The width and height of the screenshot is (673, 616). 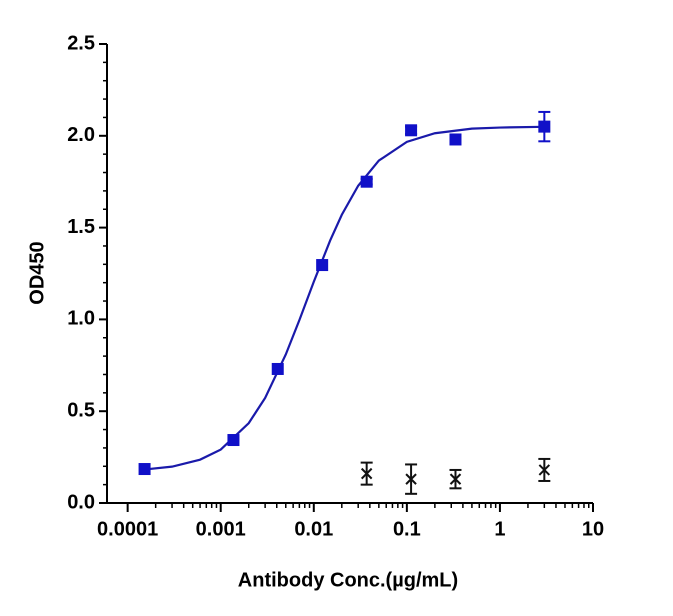 What do you see at coordinates (37, 272) in the screenshot?
I see `y-axis-title: OD450` at bounding box center [37, 272].